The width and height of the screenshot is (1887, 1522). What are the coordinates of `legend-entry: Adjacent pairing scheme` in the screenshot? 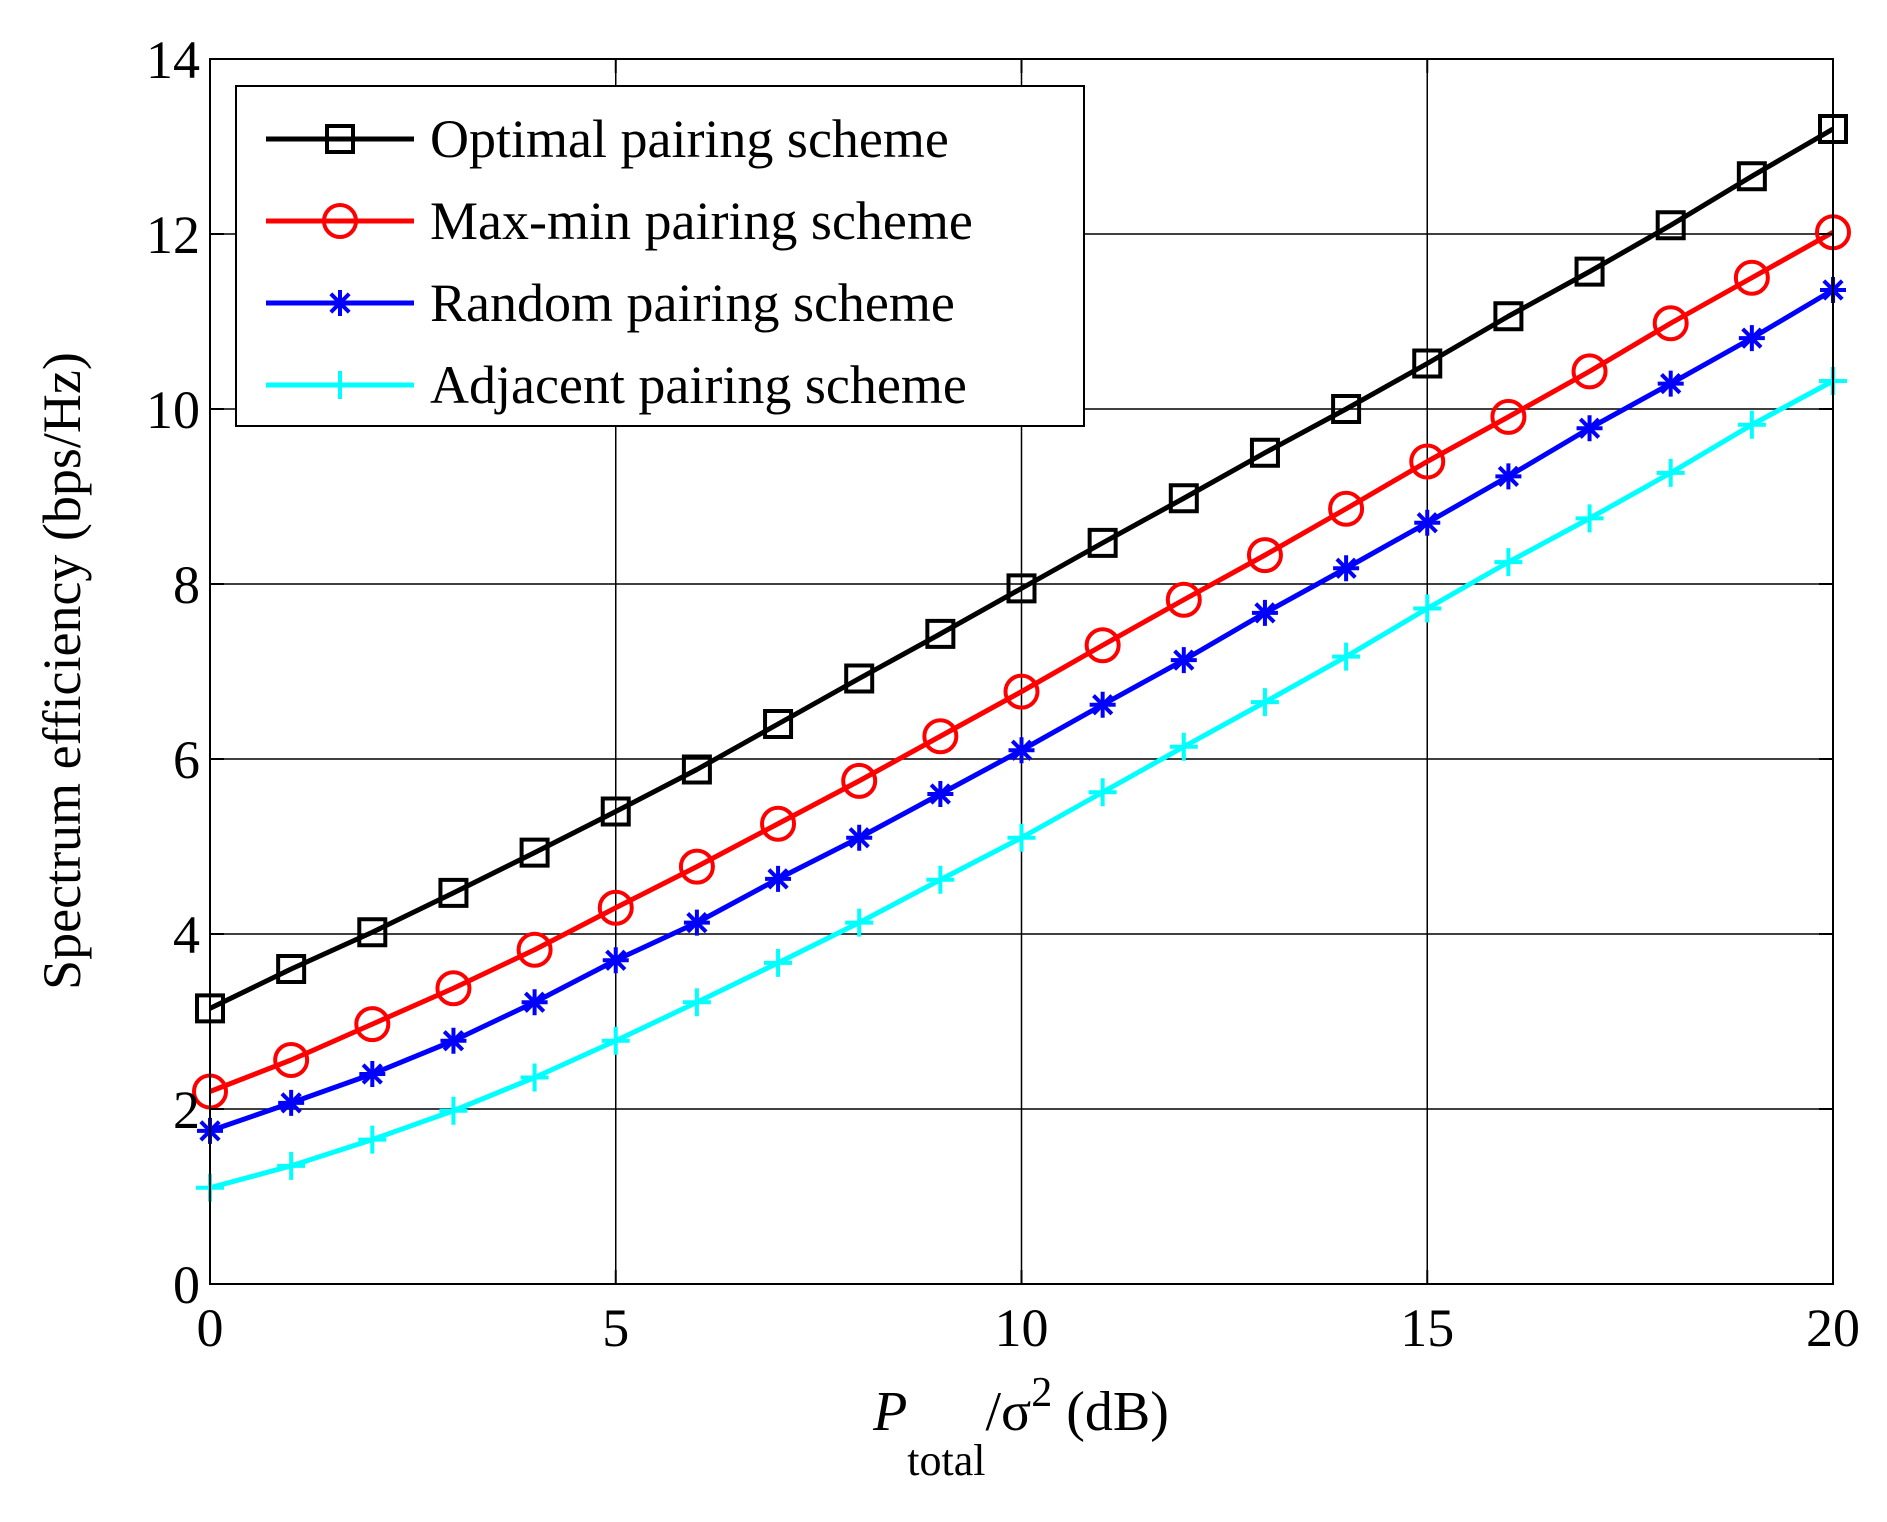 It's located at (616, 385).